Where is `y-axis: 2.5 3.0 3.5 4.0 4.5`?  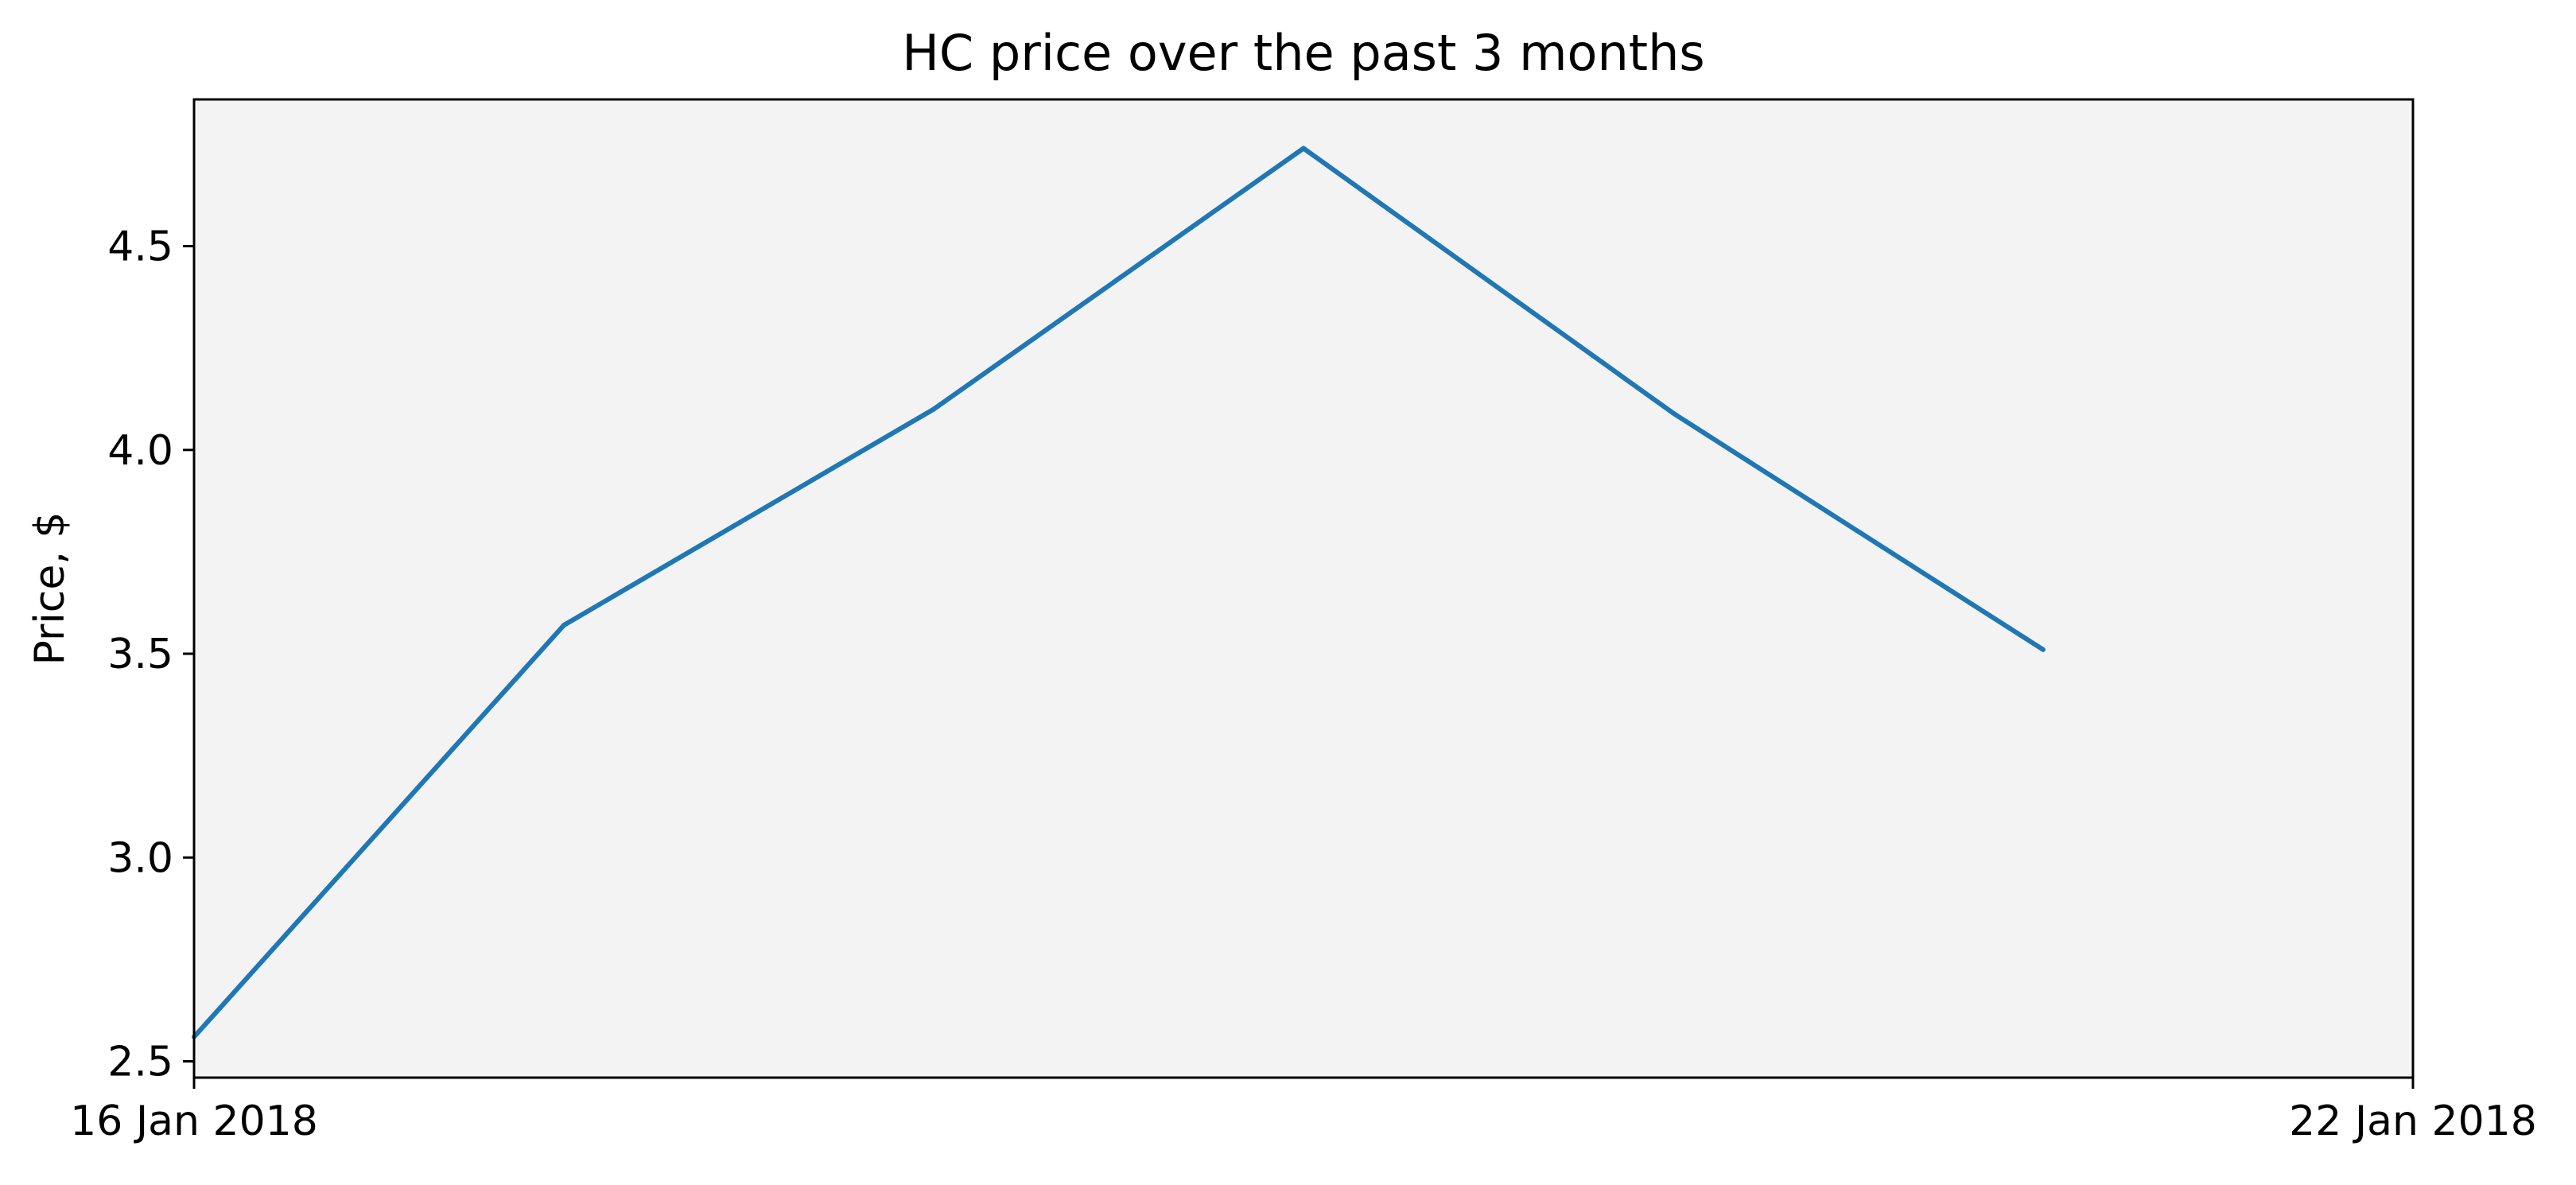
y-axis: 2.5 3.0 3.5 4.0 4.5 is located at coordinates (150, 654).